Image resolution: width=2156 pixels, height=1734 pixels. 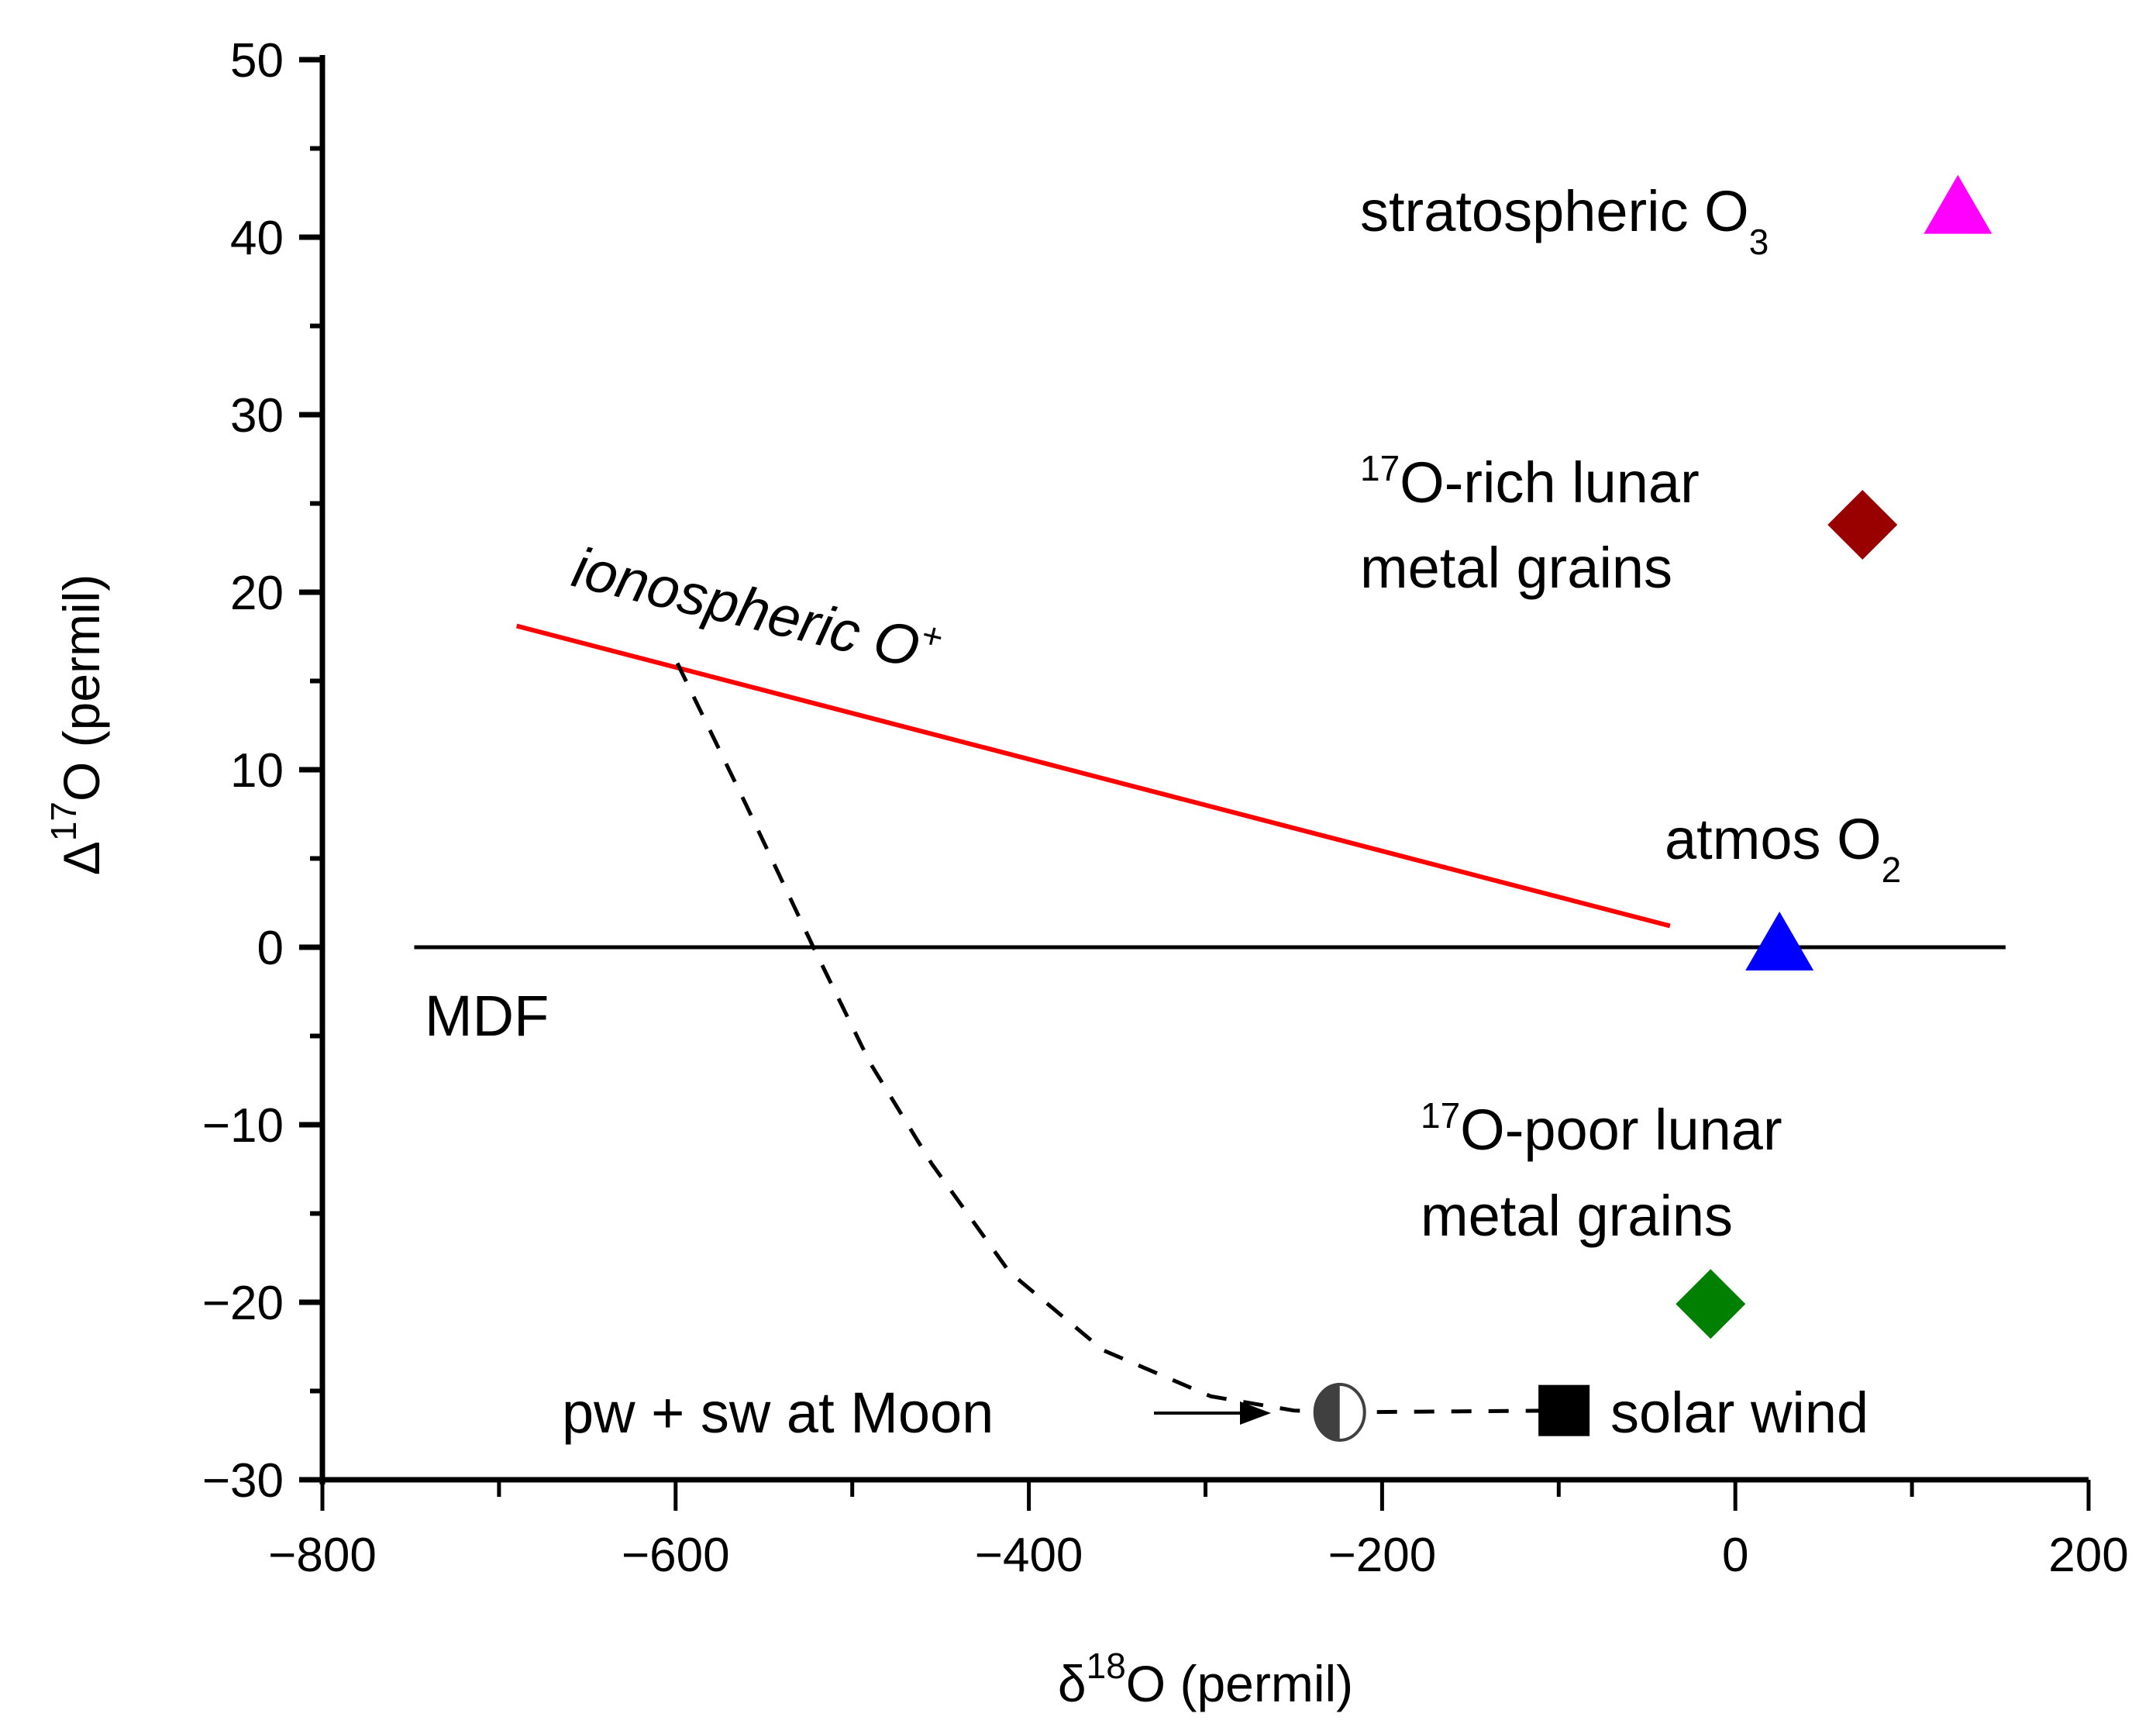 What do you see at coordinates (257, 61) in the screenshot?
I see `y-tick-label: 50` at bounding box center [257, 61].